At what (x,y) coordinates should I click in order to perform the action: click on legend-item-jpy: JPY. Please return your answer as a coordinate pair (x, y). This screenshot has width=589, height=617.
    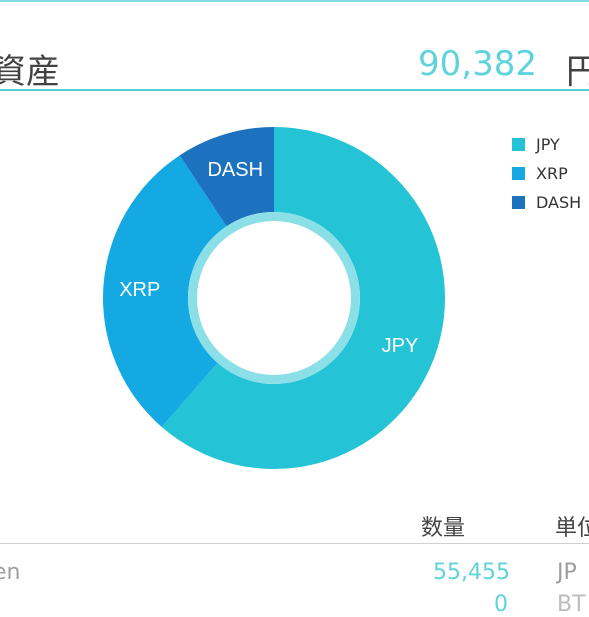
    Looking at the image, I should click on (546, 144).